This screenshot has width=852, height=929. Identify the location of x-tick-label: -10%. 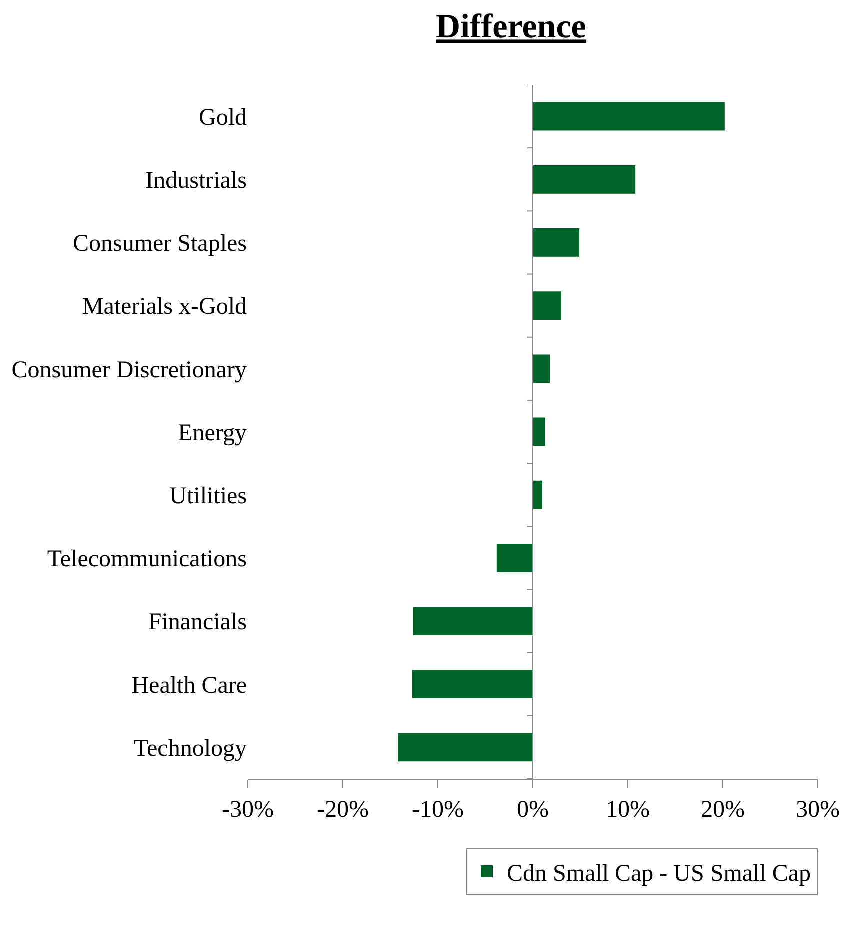
(438, 809).